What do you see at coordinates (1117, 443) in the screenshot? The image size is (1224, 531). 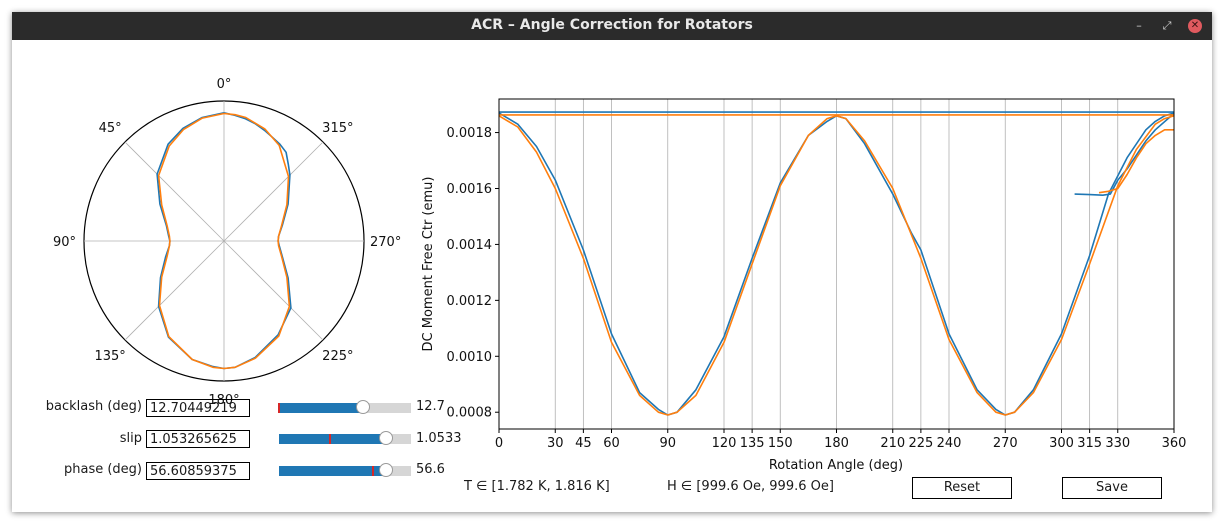 I see `x-tick-label: 330` at bounding box center [1117, 443].